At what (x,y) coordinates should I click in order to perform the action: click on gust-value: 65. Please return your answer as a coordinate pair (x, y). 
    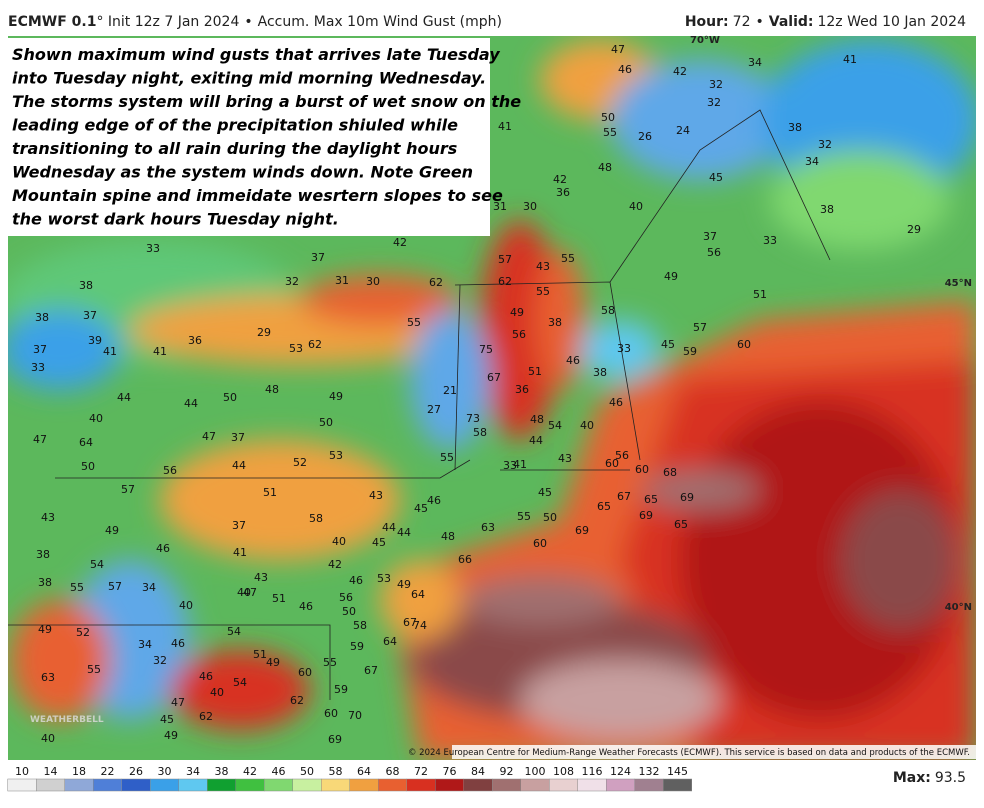
    Looking at the image, I should click on (681, 524).